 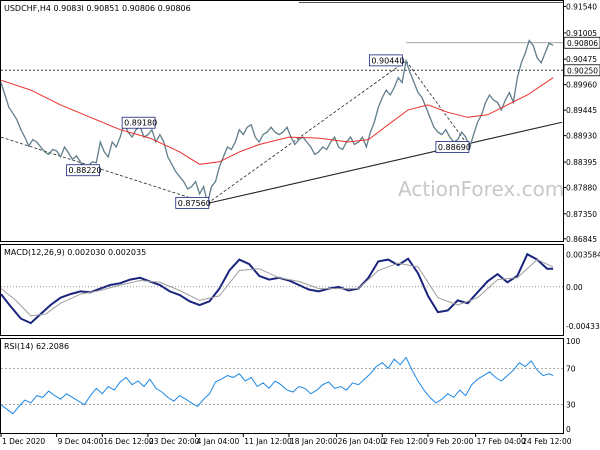 I want to click on annotation-text: 0.88690, so click(x=454, y=147).